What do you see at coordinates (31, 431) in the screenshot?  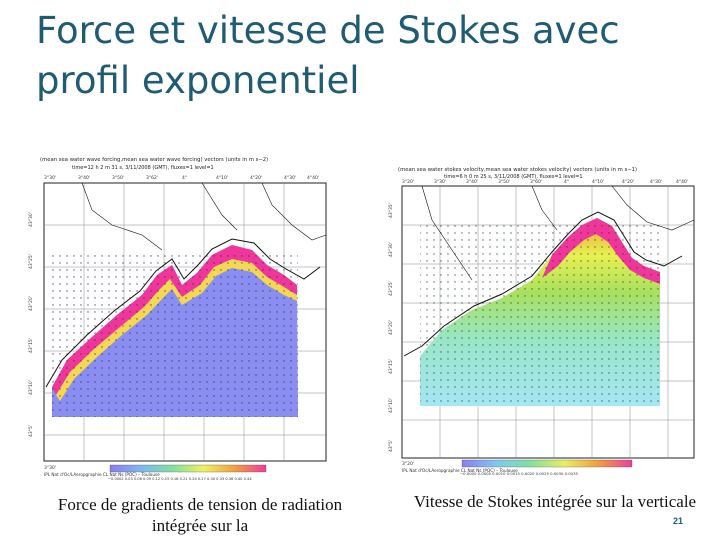 I see `left-lat-tick-6: 43°5'` at bounding box center [31, 431].